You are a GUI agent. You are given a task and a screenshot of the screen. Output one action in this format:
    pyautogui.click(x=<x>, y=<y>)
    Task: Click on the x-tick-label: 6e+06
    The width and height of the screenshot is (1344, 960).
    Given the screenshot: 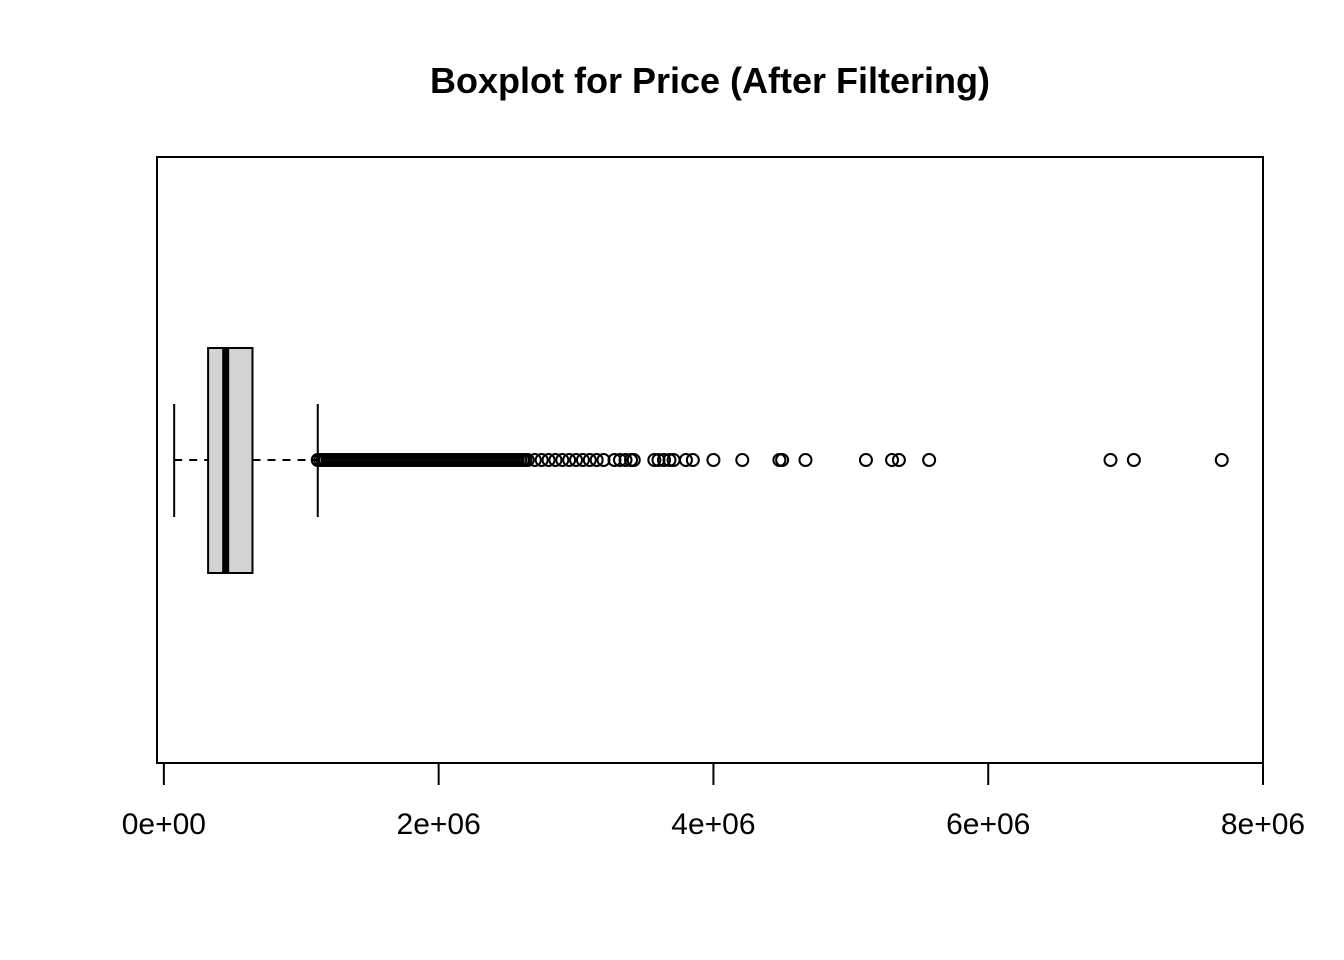 What is the action you would take?
    pyautogui.click(x=988, y=824)
    